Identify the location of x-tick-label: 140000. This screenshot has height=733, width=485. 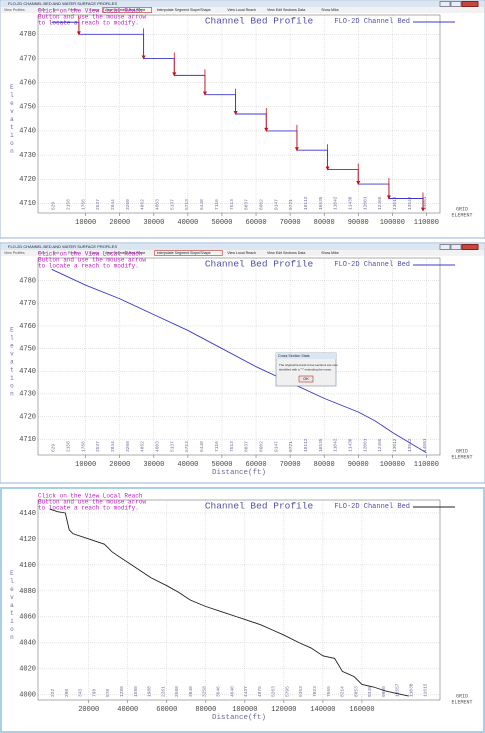
(322, 710).